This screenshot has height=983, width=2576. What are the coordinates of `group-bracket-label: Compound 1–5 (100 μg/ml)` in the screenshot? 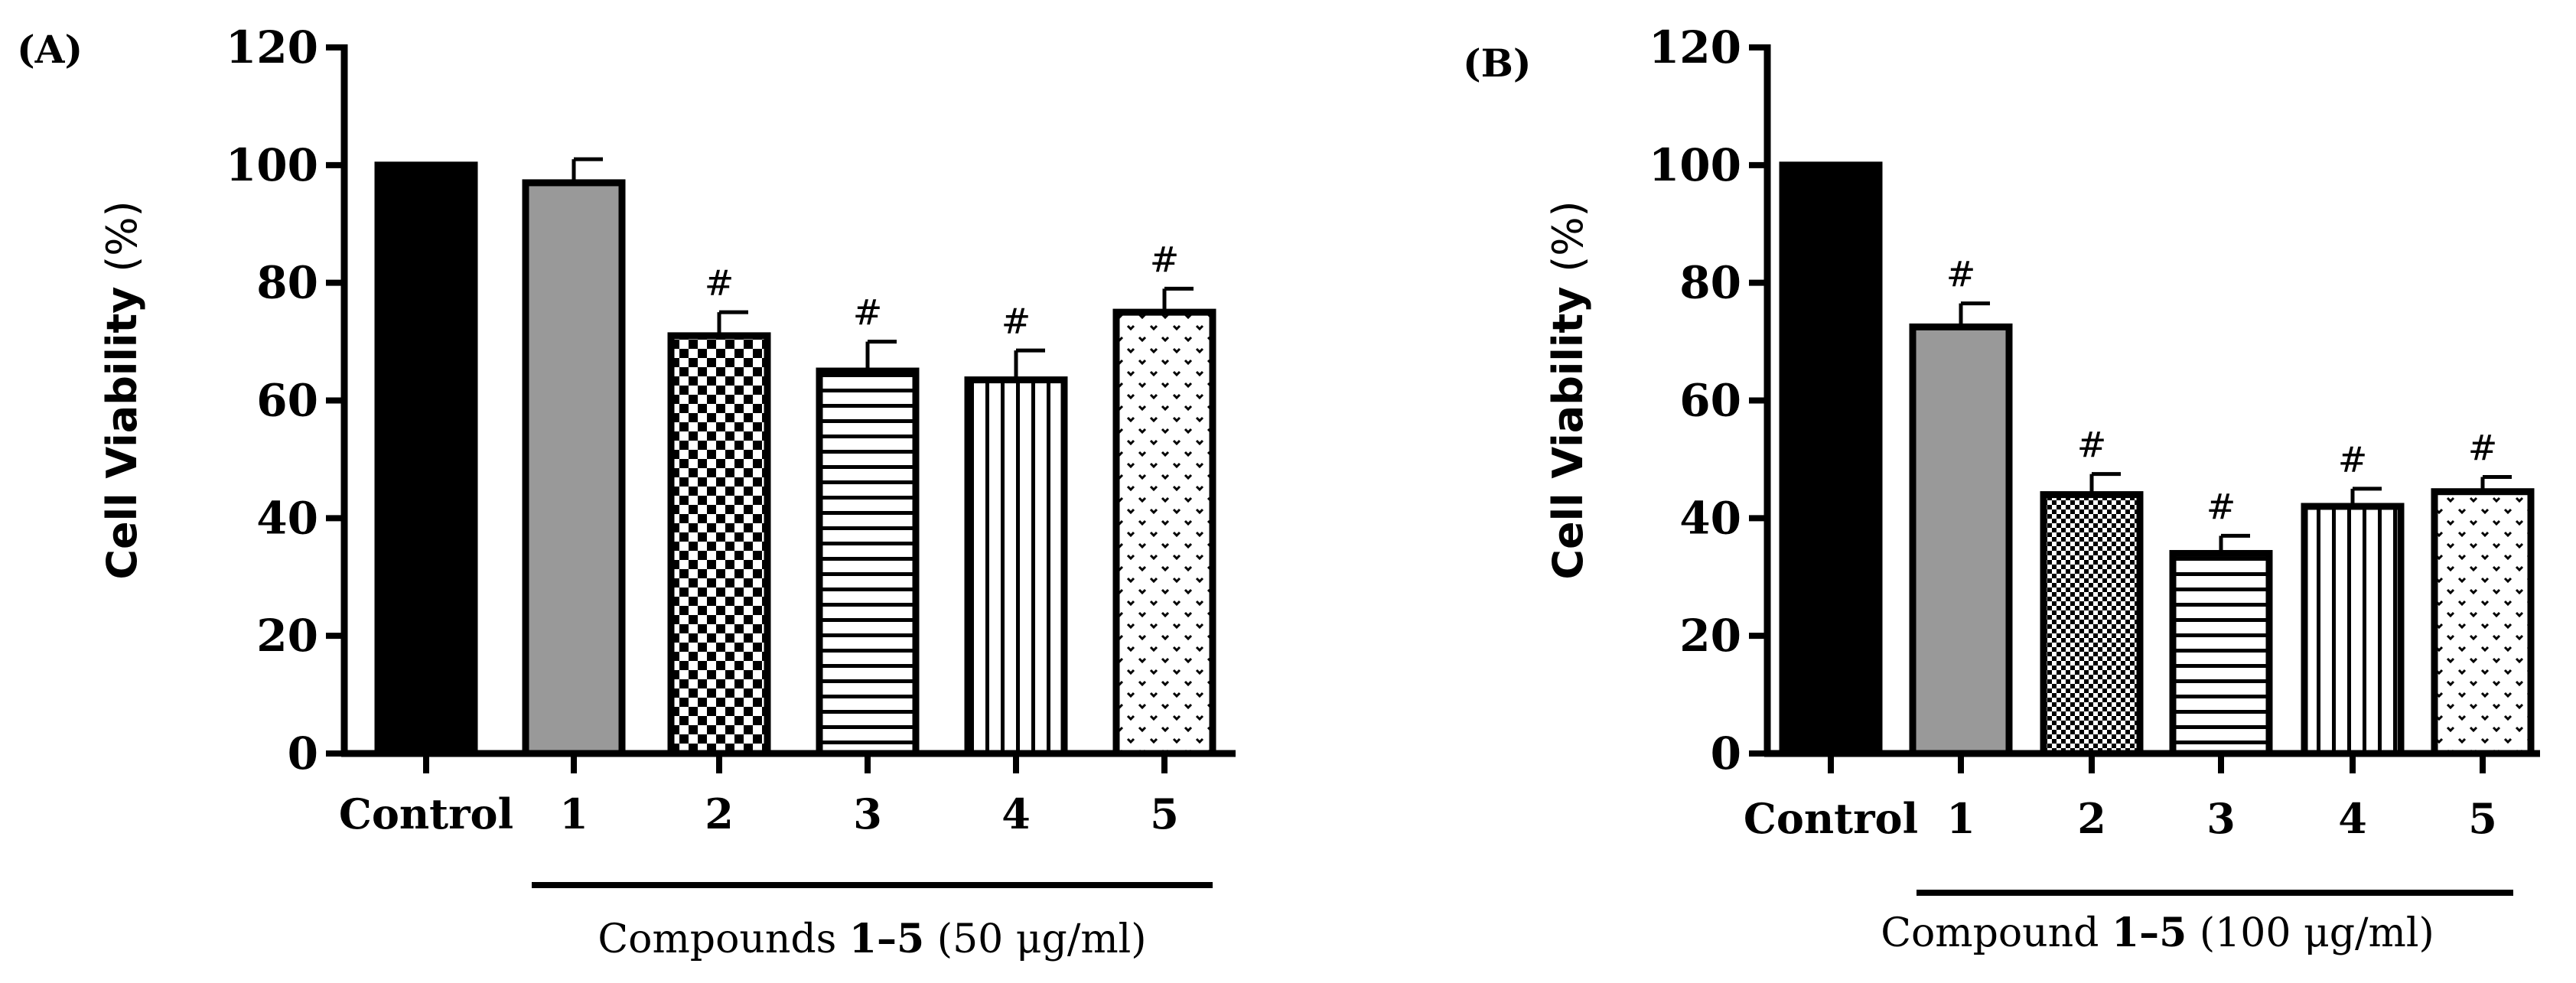 It's located at (2158, 933).